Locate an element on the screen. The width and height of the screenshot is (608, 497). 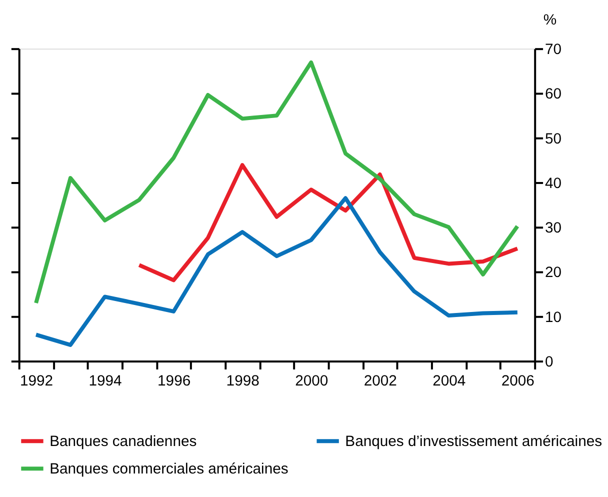
x-tick-label: 2006 is located at coordinates (517, 381).